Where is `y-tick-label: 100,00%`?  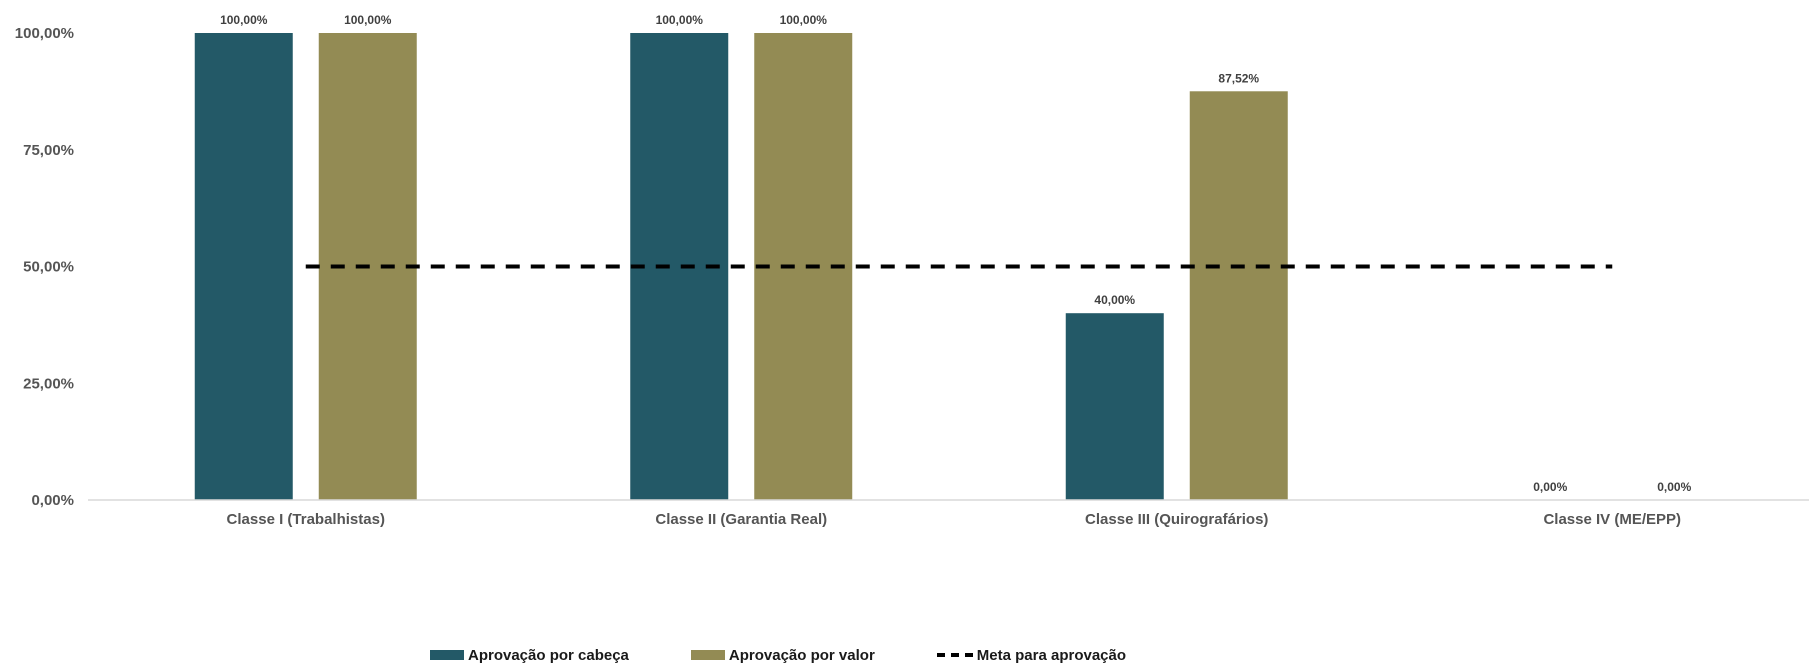 y-tick-label: 100,00% is located at coordinates (44, 33).